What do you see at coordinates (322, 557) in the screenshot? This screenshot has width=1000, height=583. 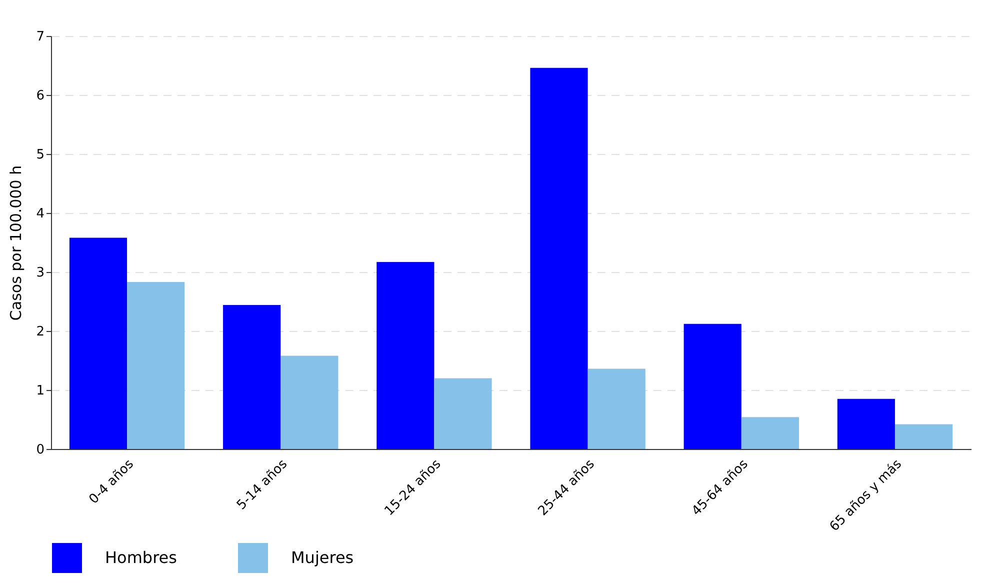 I see `legend-label: Mujeres` at bounding box center [322, 557].